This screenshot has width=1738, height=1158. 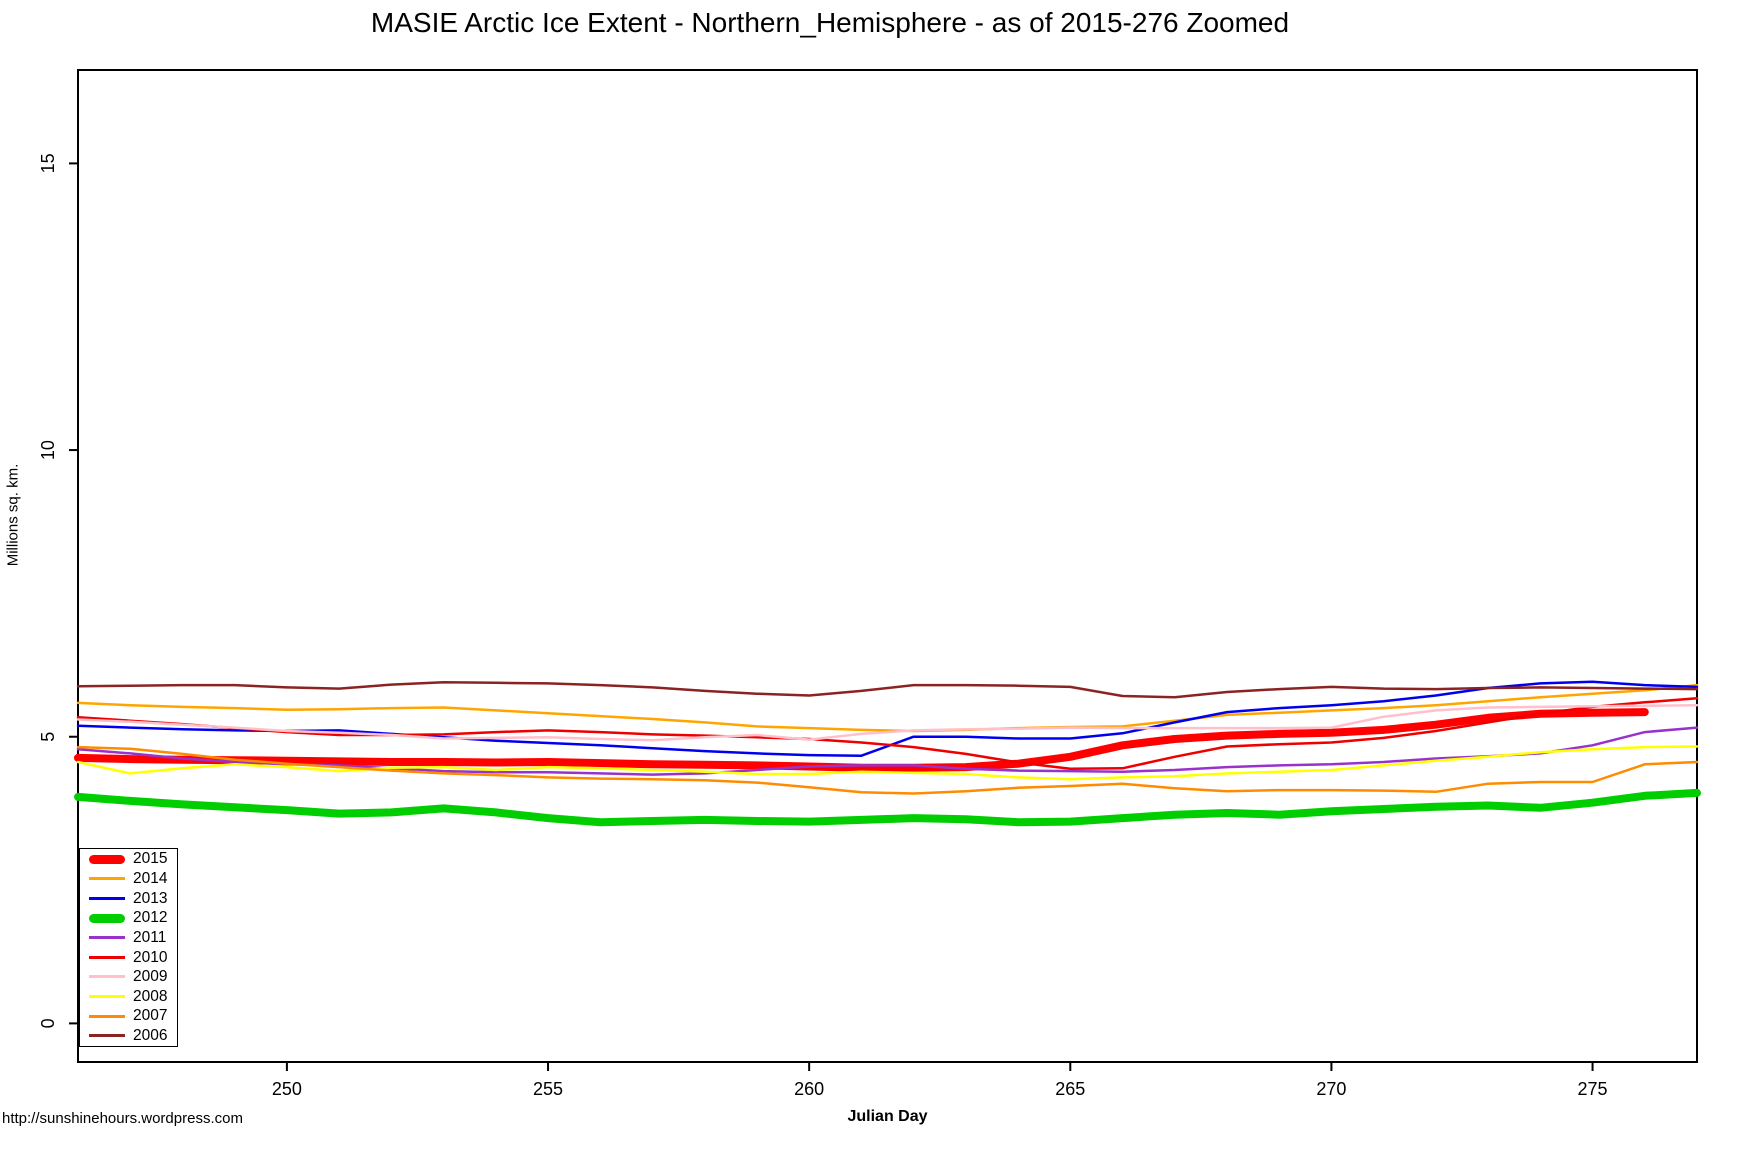 What do you see at coordinates (887, 807) in the screenshot?
I see `series-line-2012` at bounding box center [887, 807].